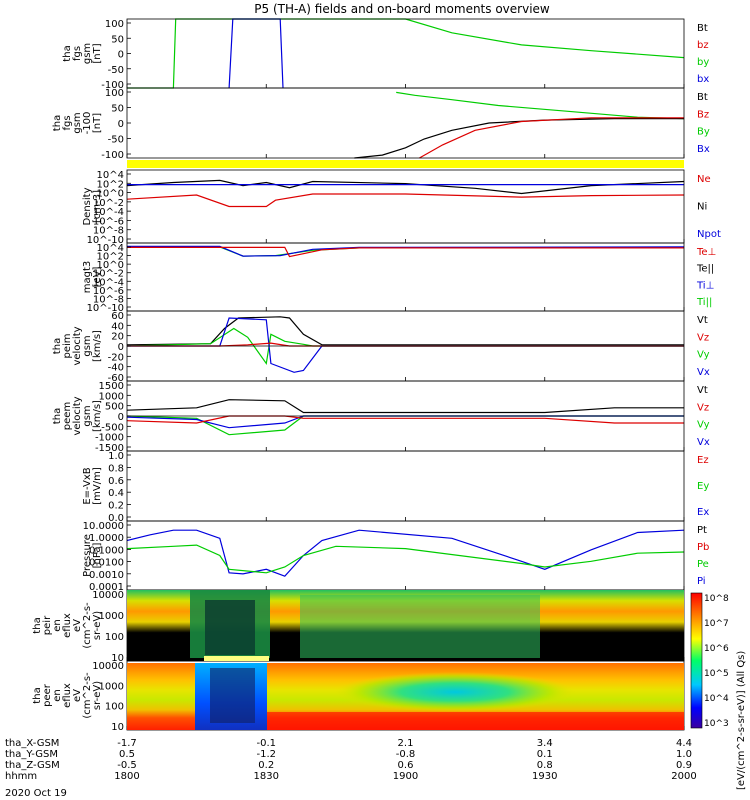  I want to click on y-tick-label: 0.4, so click(116, 493).